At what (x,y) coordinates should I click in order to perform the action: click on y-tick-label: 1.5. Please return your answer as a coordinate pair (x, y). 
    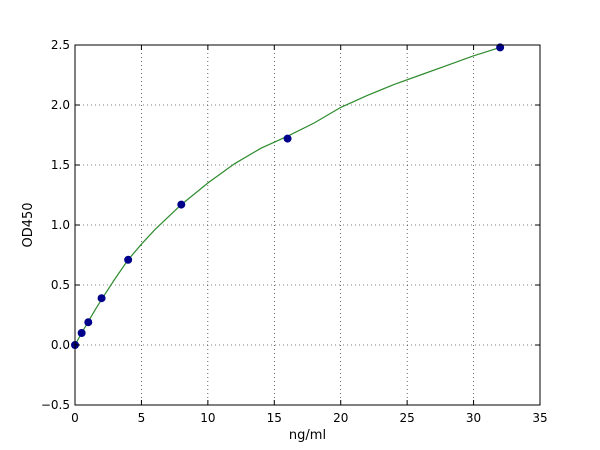
    Looking at the image, I should click on (60, 165).